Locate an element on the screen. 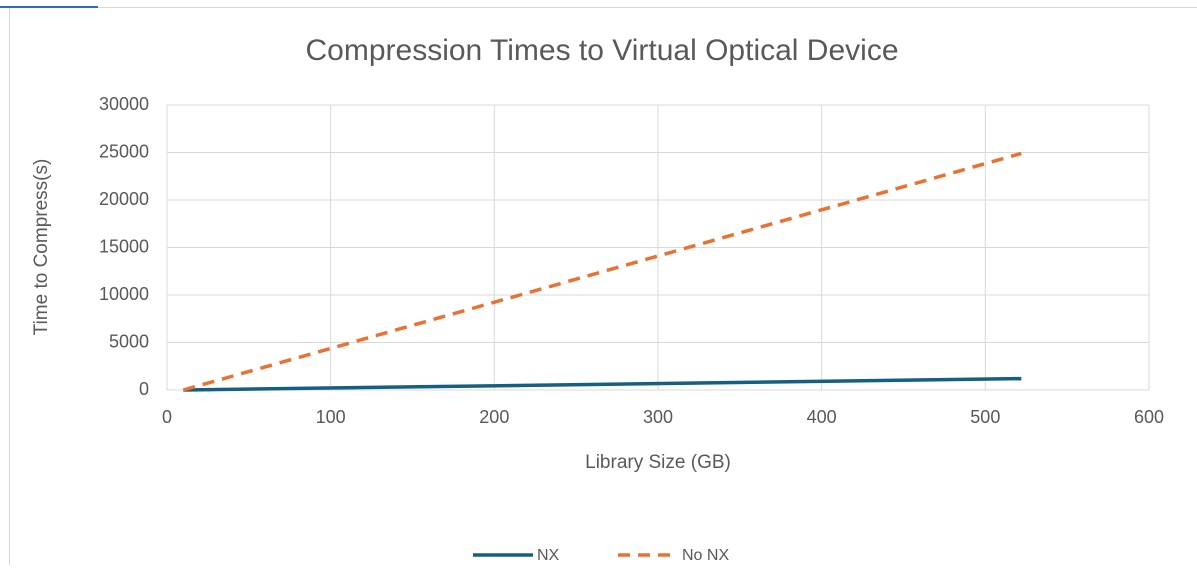 The image size is (1197, 570). y-tick-label: 0 is located at coordinates (144, 389).